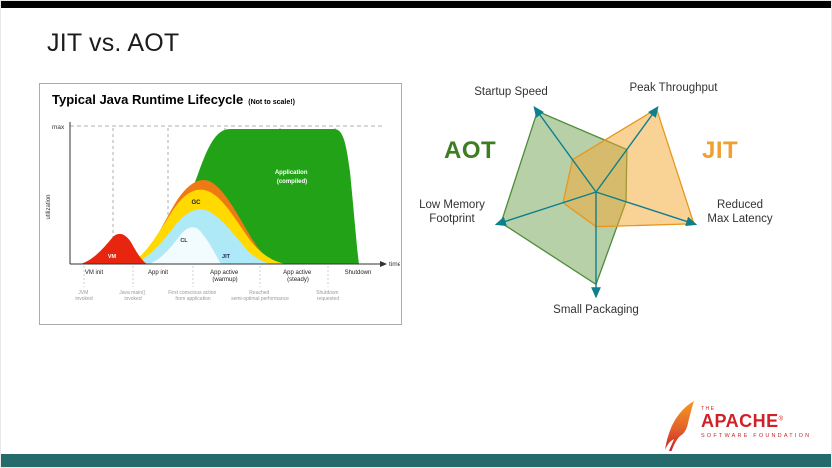 The image size is (832, 468). What do you see at coordinates (133, 296) in the screenshot?
I see `event-main-invoked: Java main() invoked` at bounding box center [133, 296].